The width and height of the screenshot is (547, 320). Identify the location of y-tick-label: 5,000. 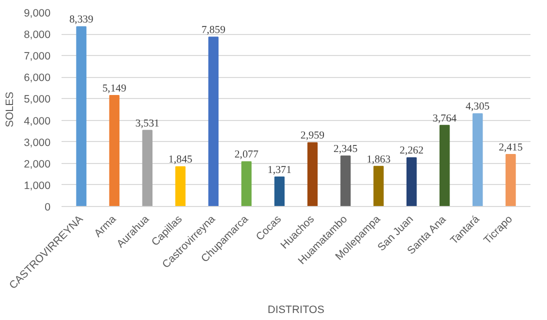
(37, 100).